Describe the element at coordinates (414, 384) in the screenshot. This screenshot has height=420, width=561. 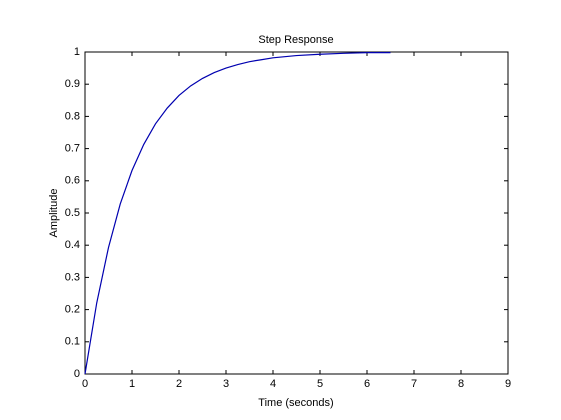
I see `x-tick-label: 7` at that location.